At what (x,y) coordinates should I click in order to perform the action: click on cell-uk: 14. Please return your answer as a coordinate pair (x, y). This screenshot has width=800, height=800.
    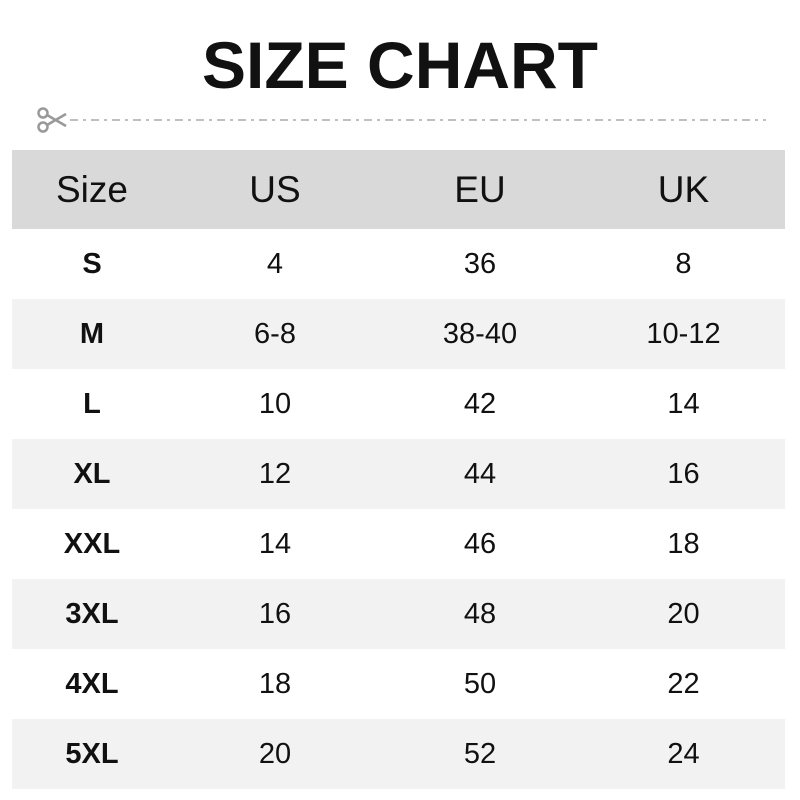
    Looking at the image, I should click on (683, 403).